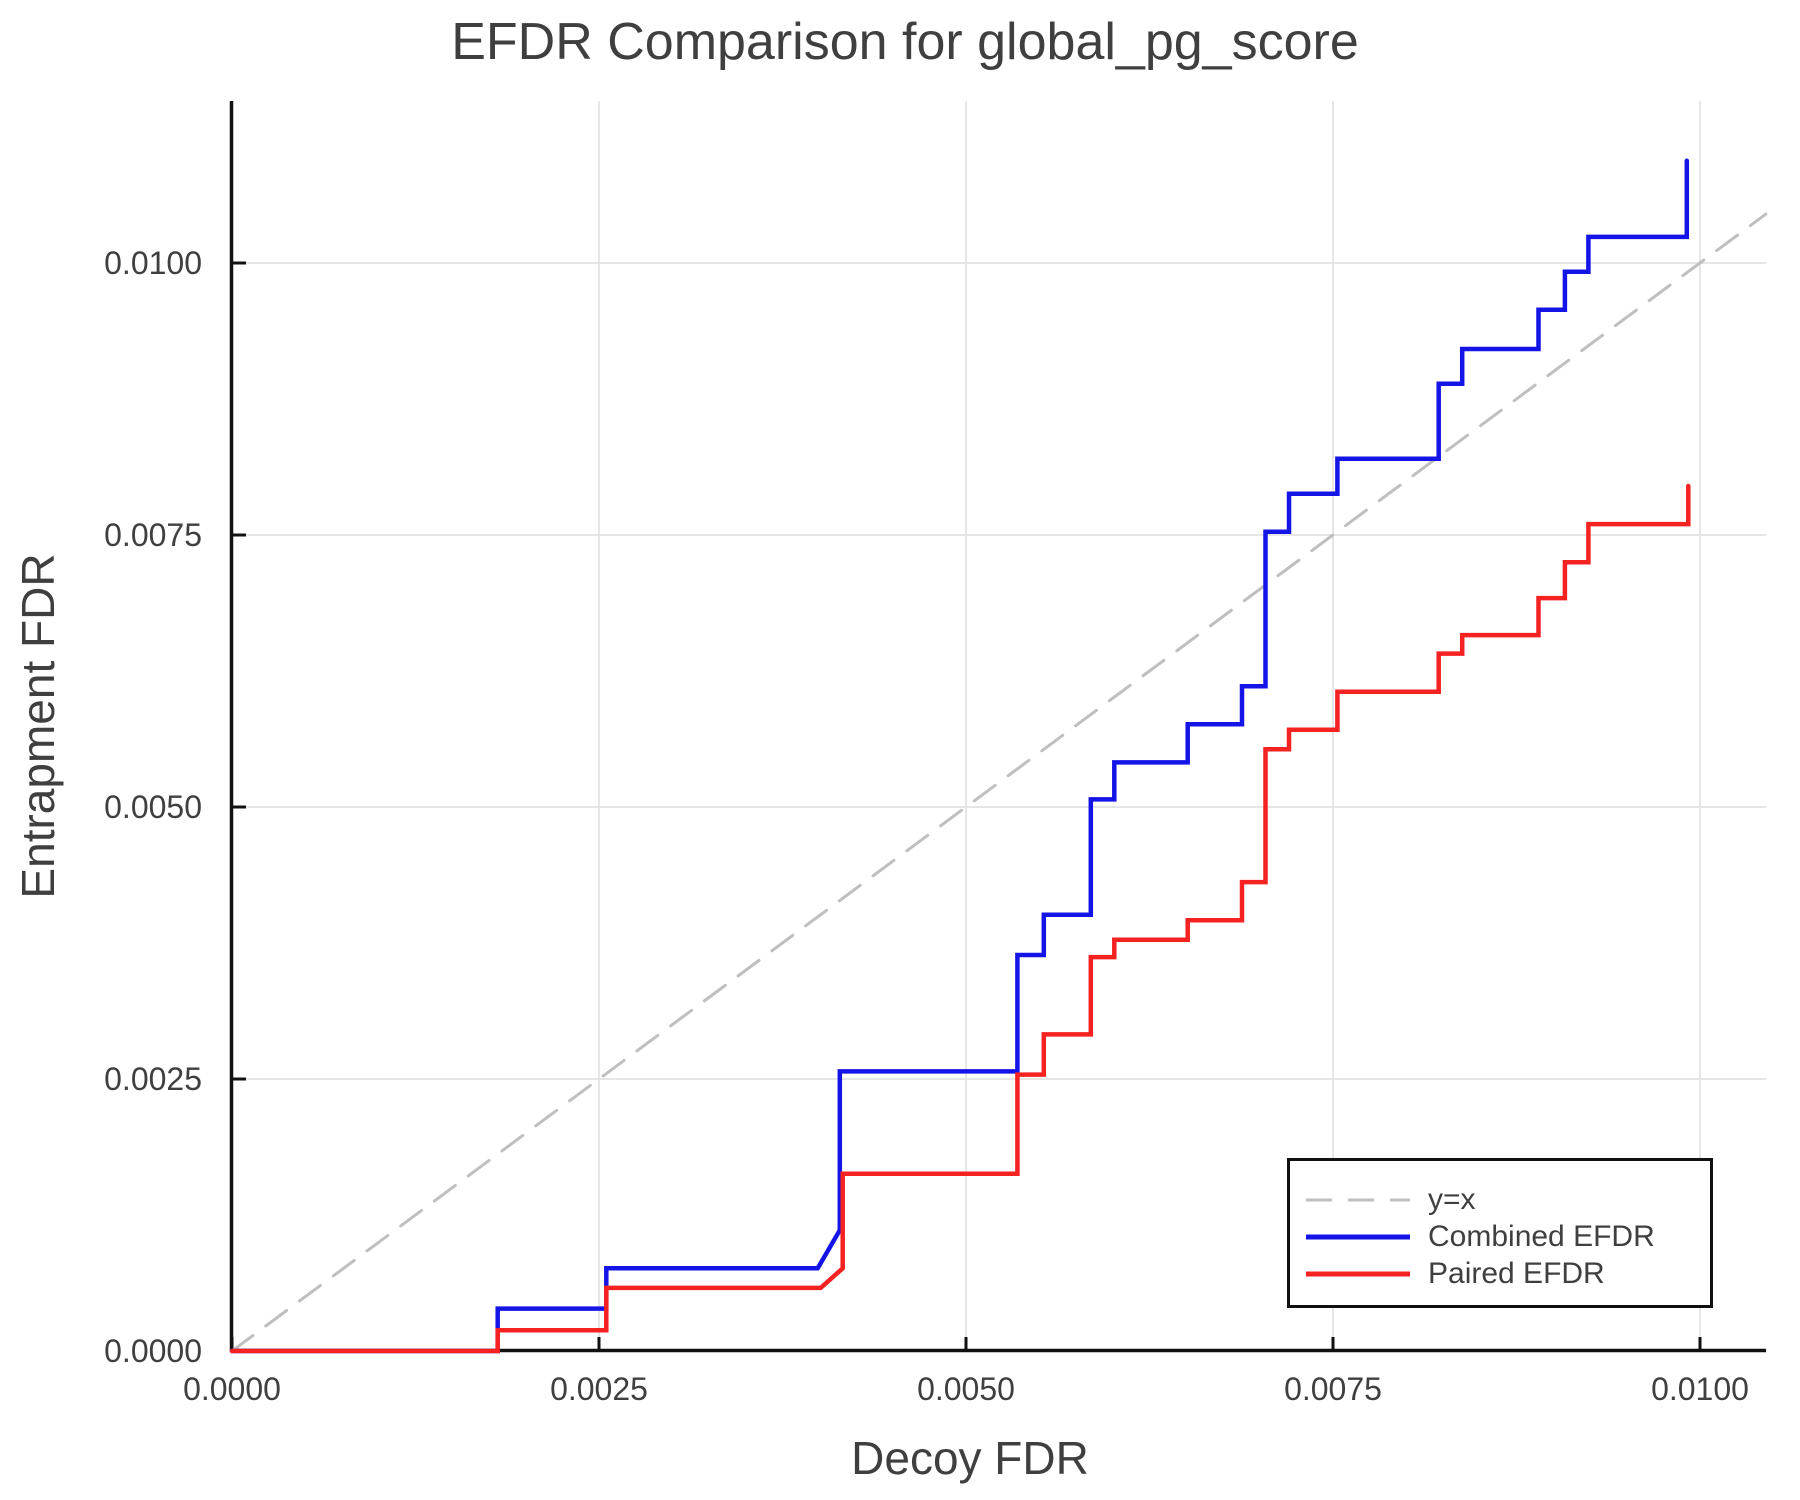 Image resolution: width=1800 pixels, height=1500 pixels. Describe the element at coordinates (1358, 1199) in the screenshot. I see `yx-dashed-line-sample` at that location.